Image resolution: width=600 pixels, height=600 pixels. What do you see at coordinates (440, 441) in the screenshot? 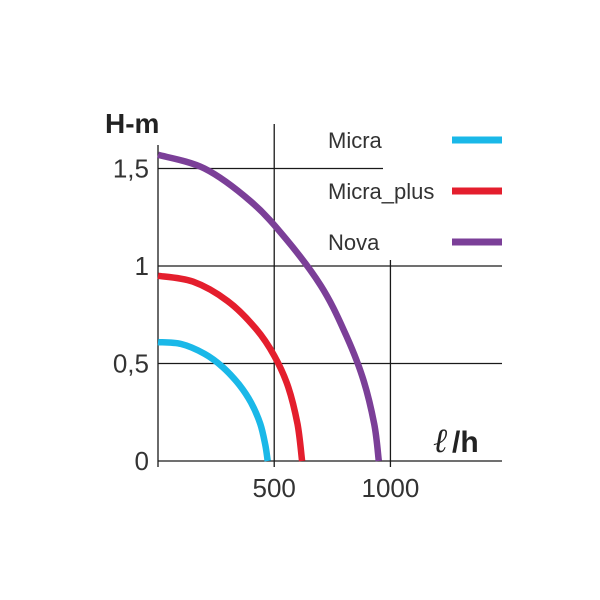
I see `x-axis-unit-symbol: ℓ` at bounding box center [440, 441].